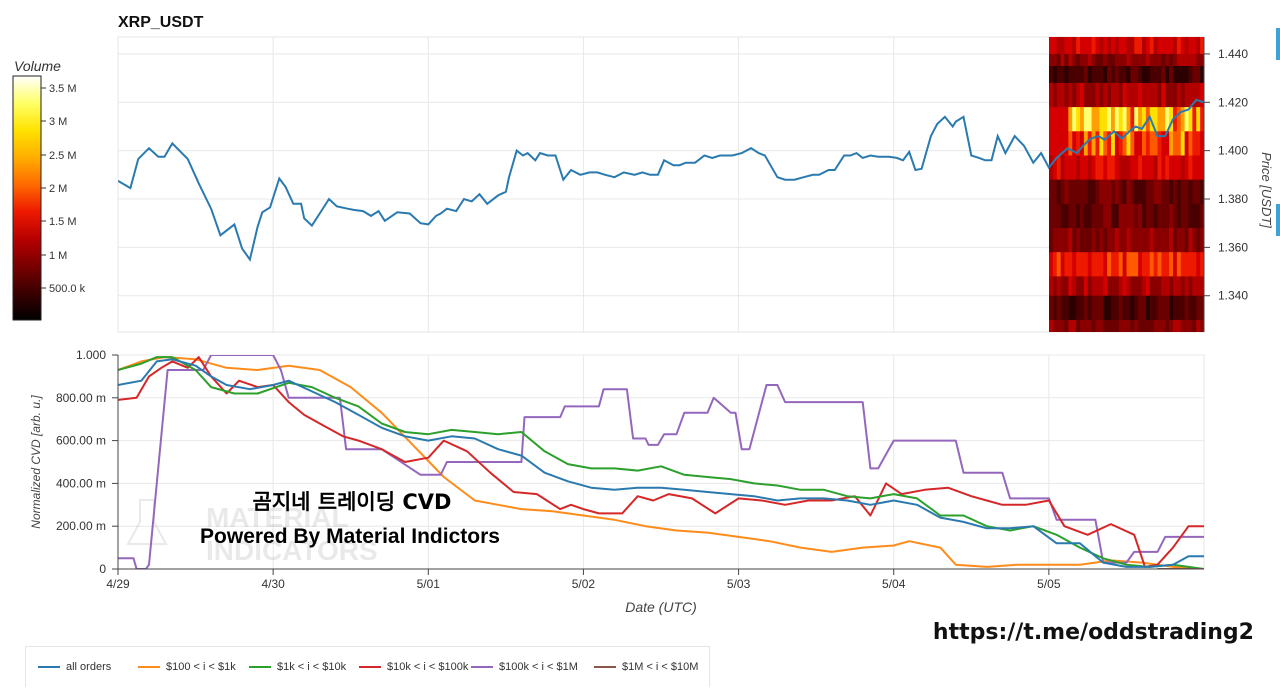 The height and width of the screenshot is (691, 1280). I want to click on legend-item: $1M < i < $10M, so click(646, 667).